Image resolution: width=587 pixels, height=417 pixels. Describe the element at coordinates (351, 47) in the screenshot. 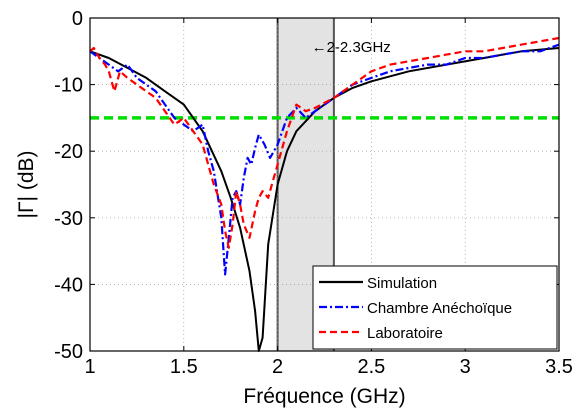

I see `band-label: ←2-2.3GHz` at that location.